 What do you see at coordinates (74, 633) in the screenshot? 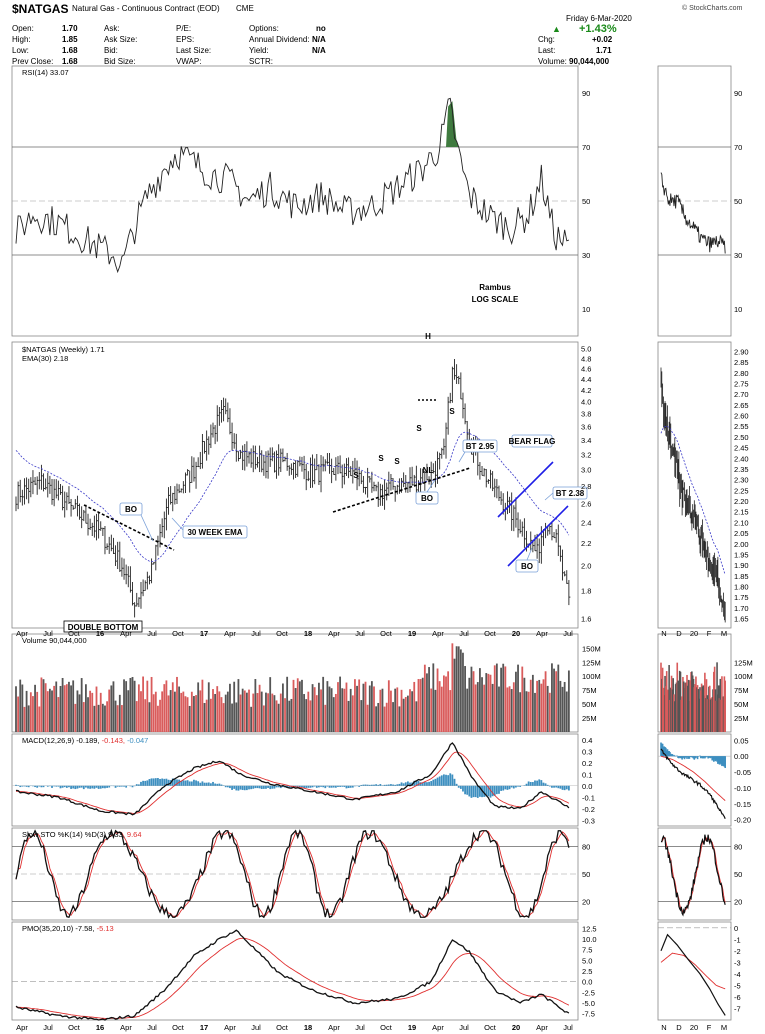
I see `x-axis-label-price: Oct` at bounding box center [74, 633].